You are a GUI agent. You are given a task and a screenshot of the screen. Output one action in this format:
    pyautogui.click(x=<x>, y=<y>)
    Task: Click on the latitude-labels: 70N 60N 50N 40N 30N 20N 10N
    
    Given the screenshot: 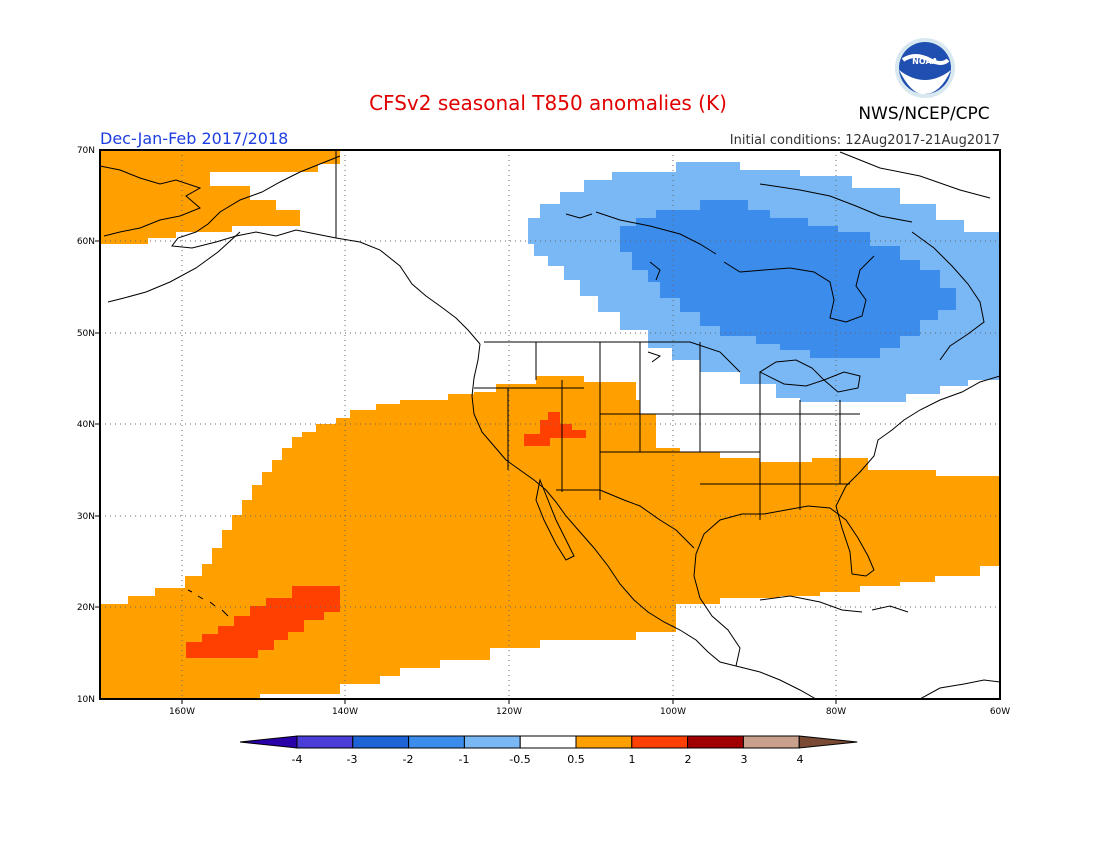 What is the action you would take?
    pyautogui.click(x=86, y=425)
    